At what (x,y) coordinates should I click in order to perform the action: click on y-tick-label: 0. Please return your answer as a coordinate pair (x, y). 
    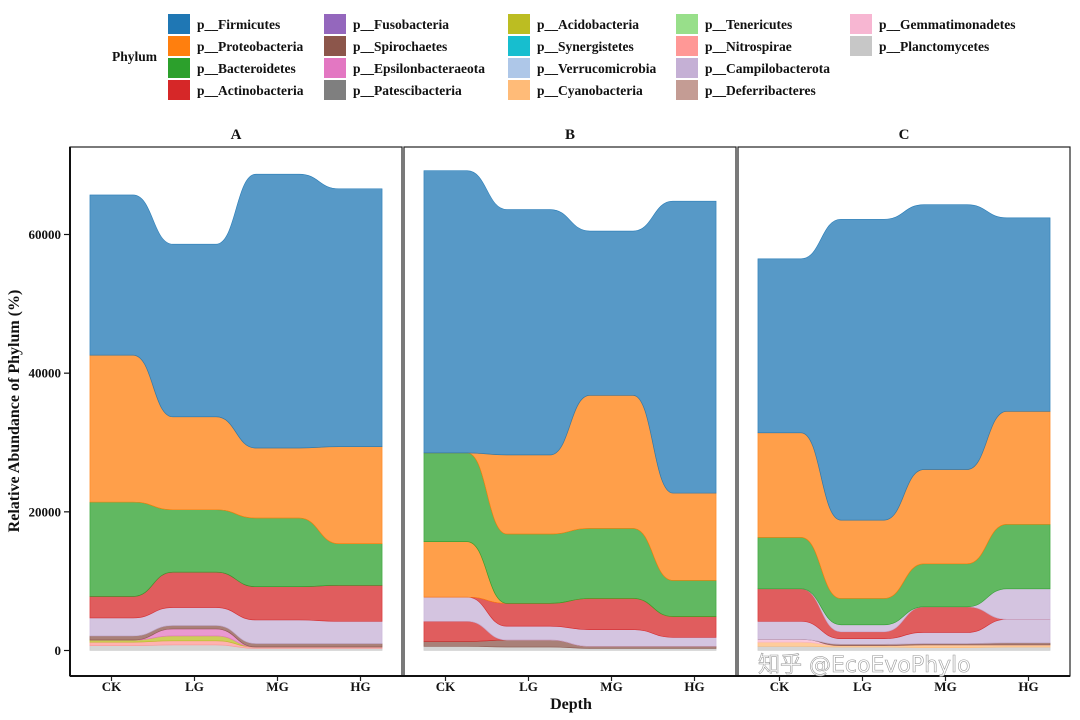
    Looking at the image, I should click on (58, 650).